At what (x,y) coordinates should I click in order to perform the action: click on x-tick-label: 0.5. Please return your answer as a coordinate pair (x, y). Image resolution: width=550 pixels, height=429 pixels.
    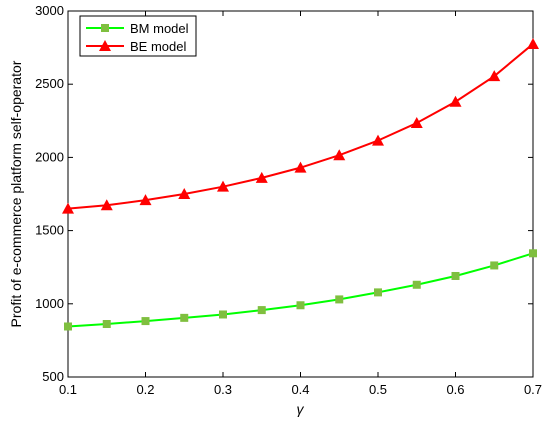
    Looking at the image, I should click on (378, 389).